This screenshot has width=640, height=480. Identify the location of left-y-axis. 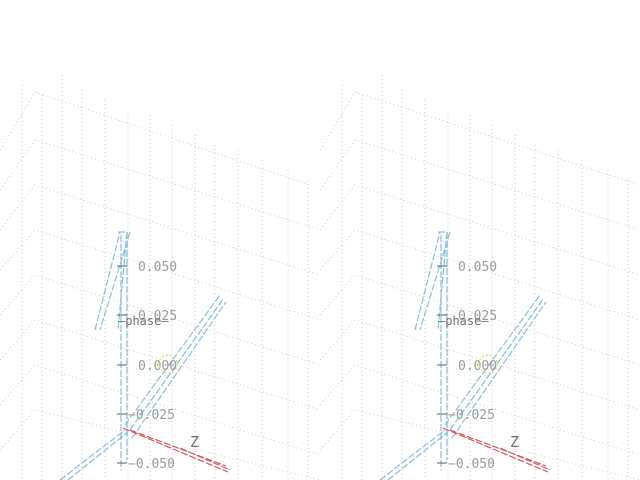
(143, 387).